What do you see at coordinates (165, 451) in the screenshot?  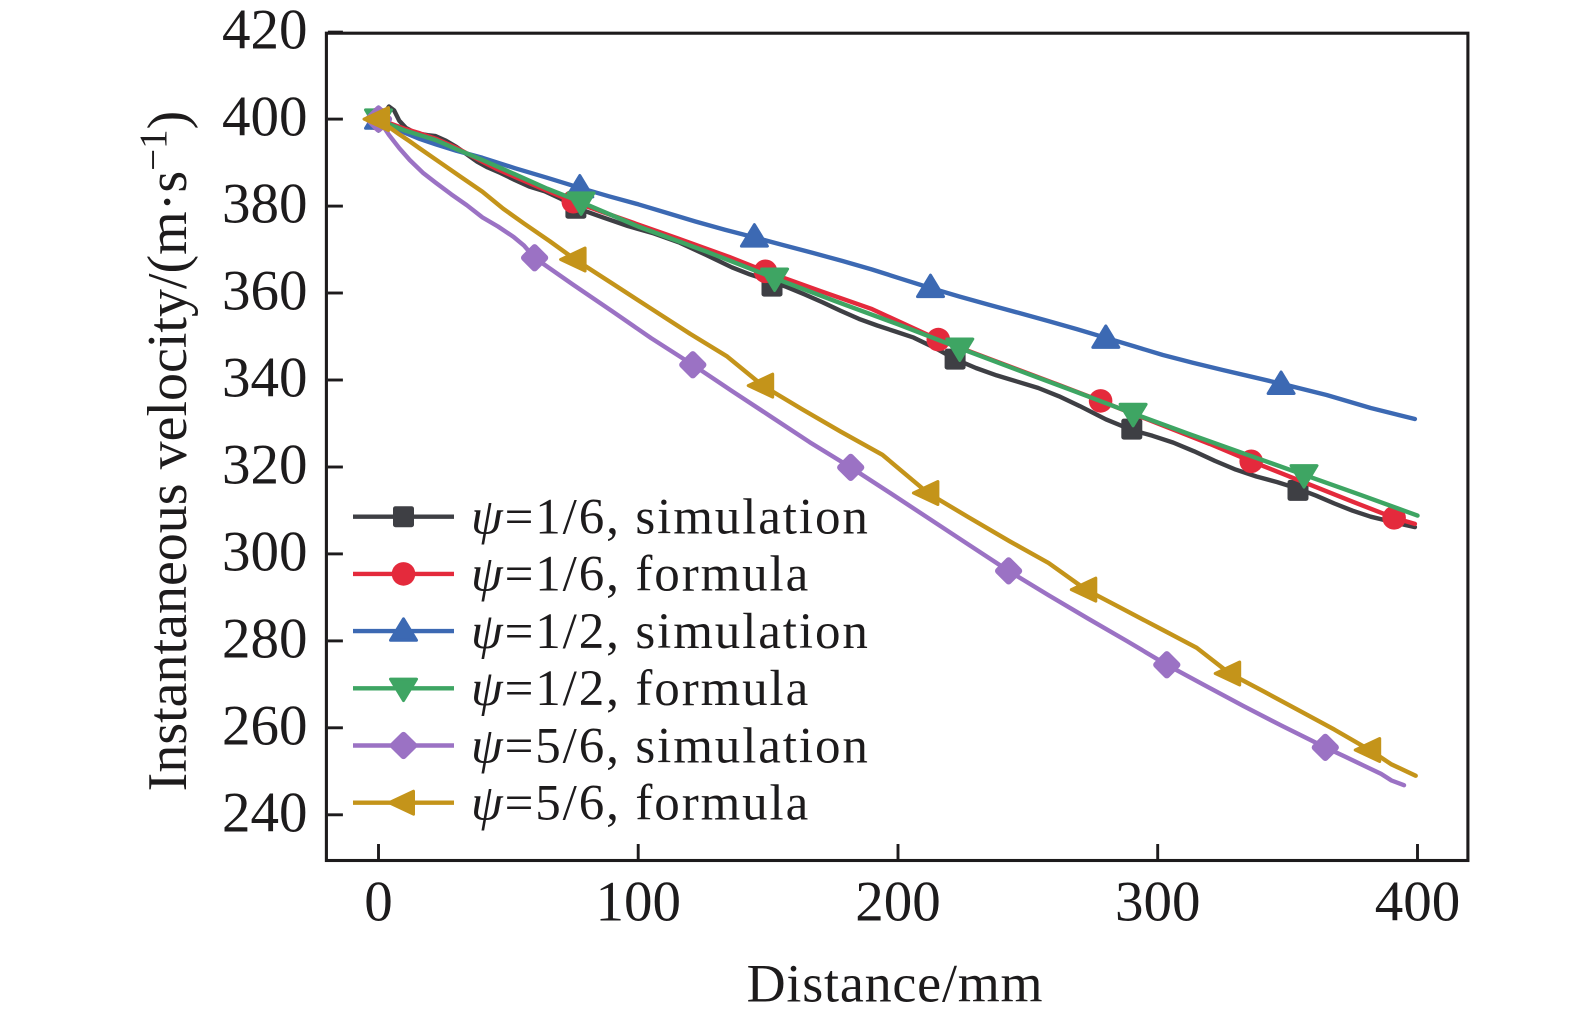 I see `svg-text: Instantaneous velocity/(m·s−1)` at bounding box center [165, 451].